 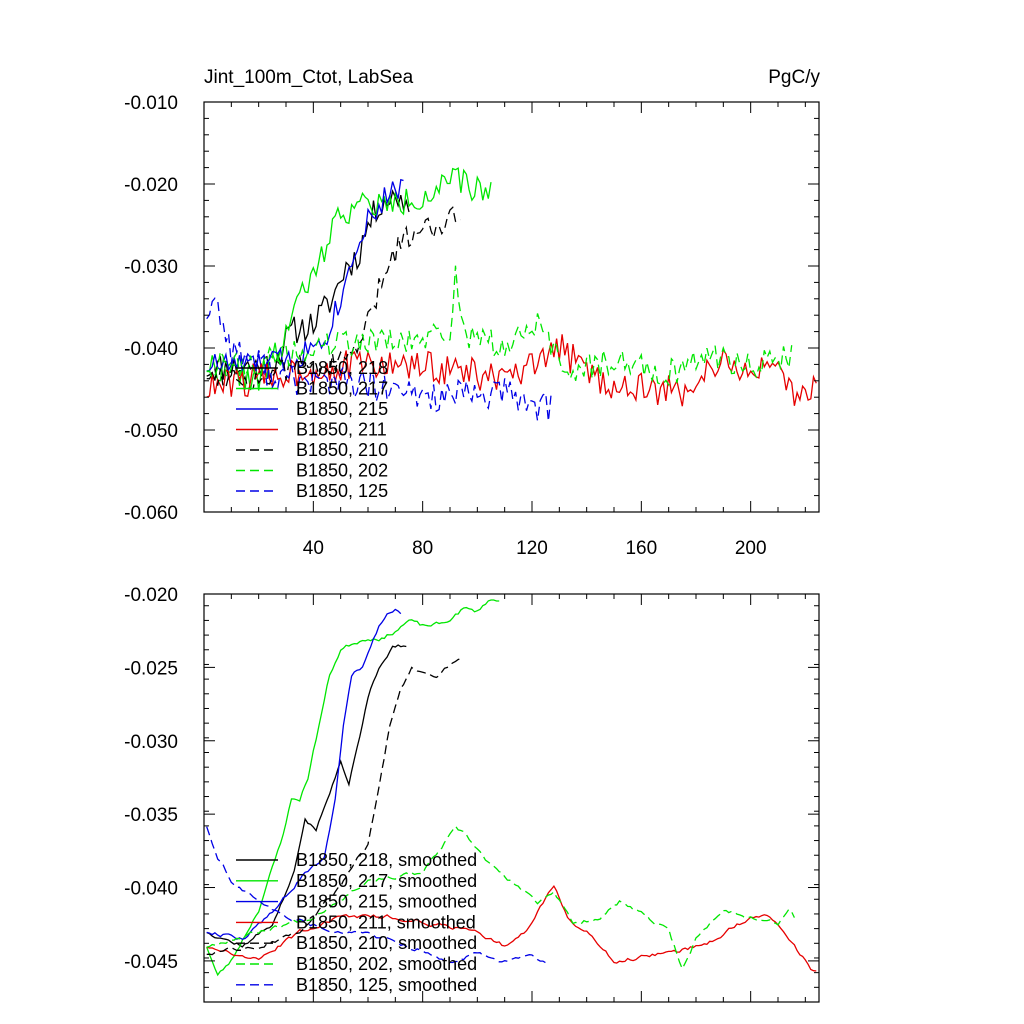 I want to click on legend-label: B1850, 215, so click(x=342, y=409).